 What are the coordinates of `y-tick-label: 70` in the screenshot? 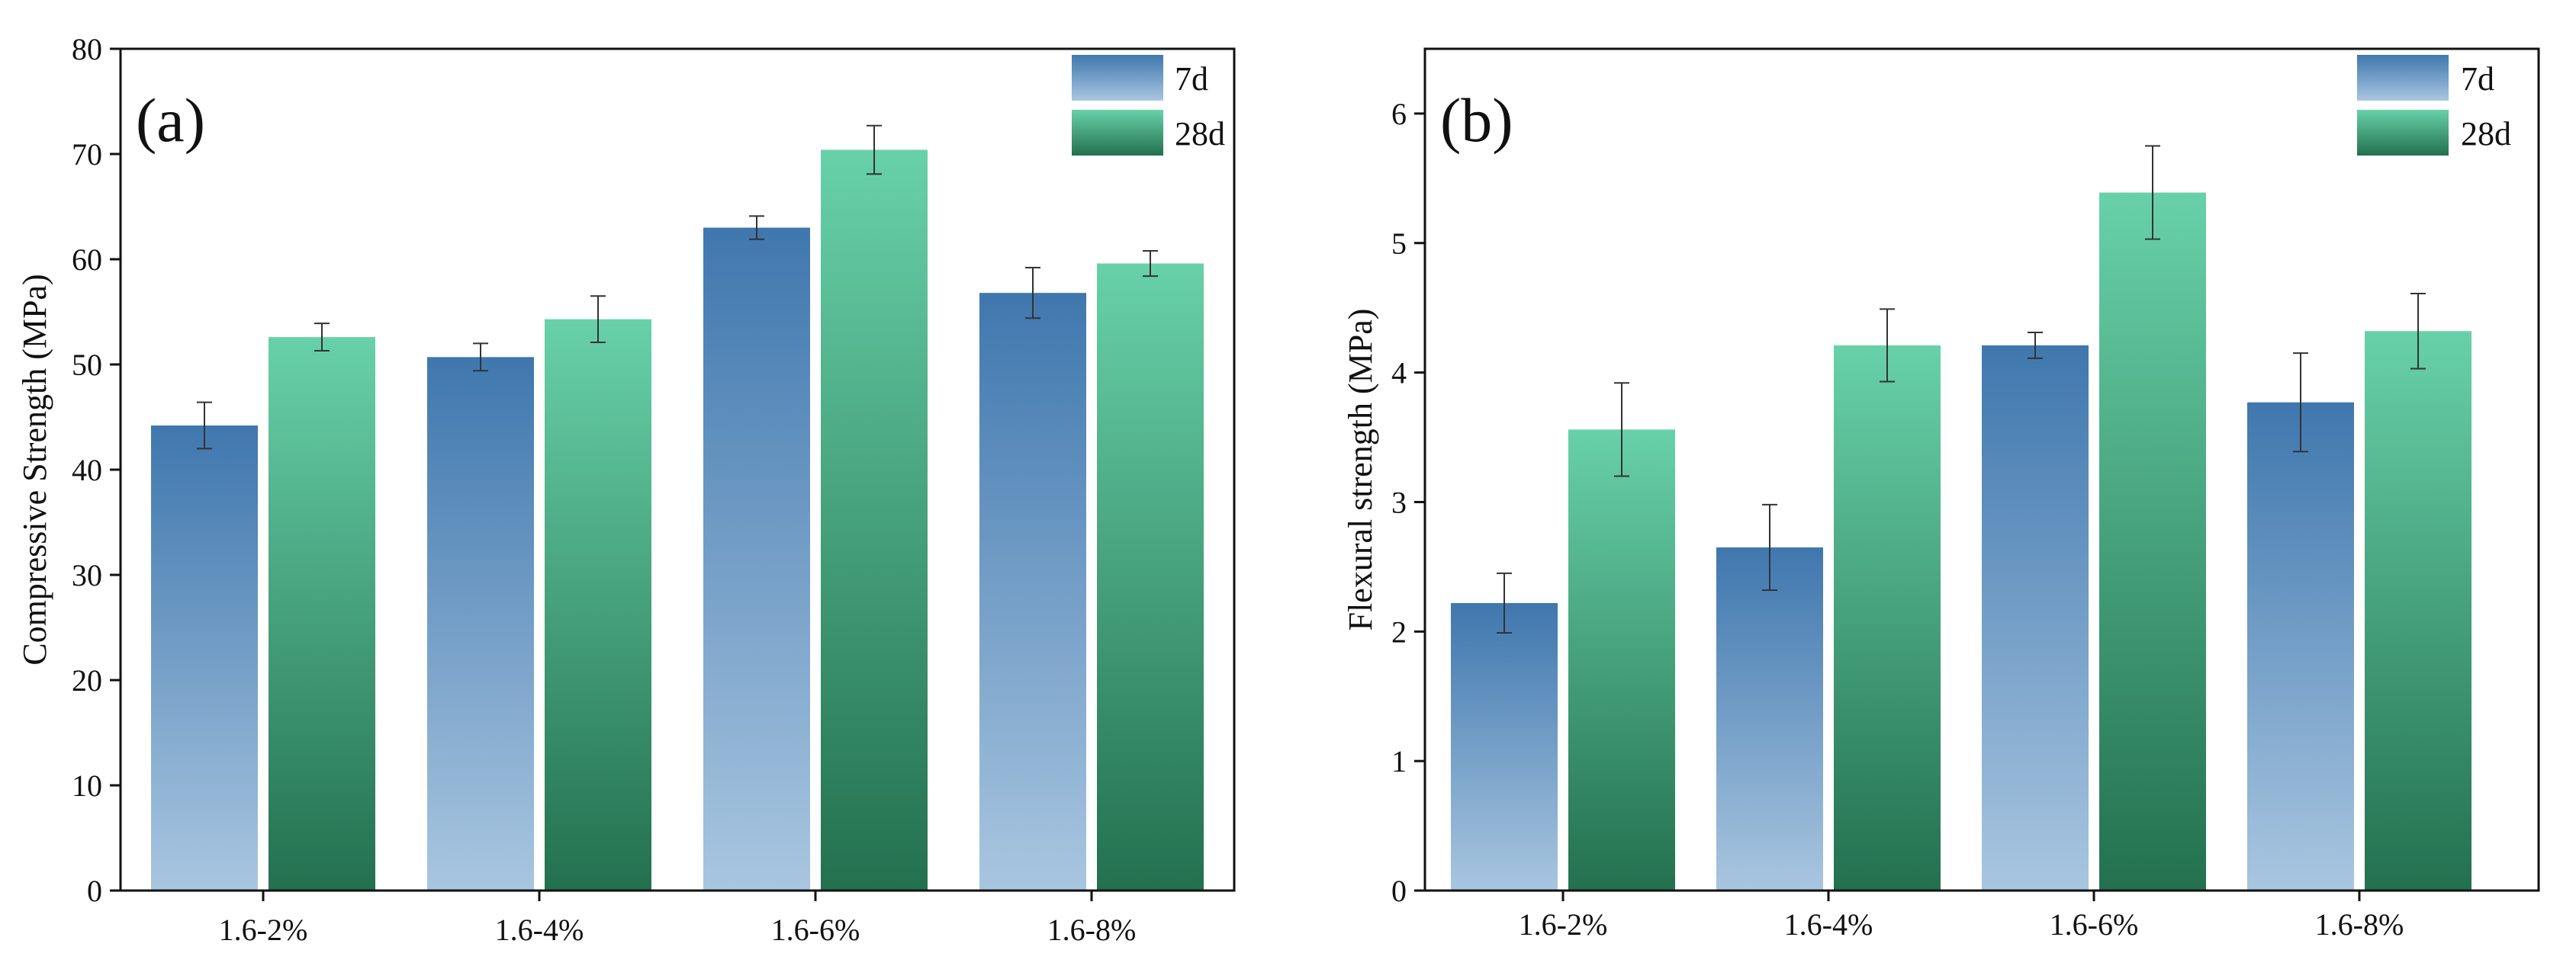 It's located at (87, 154).